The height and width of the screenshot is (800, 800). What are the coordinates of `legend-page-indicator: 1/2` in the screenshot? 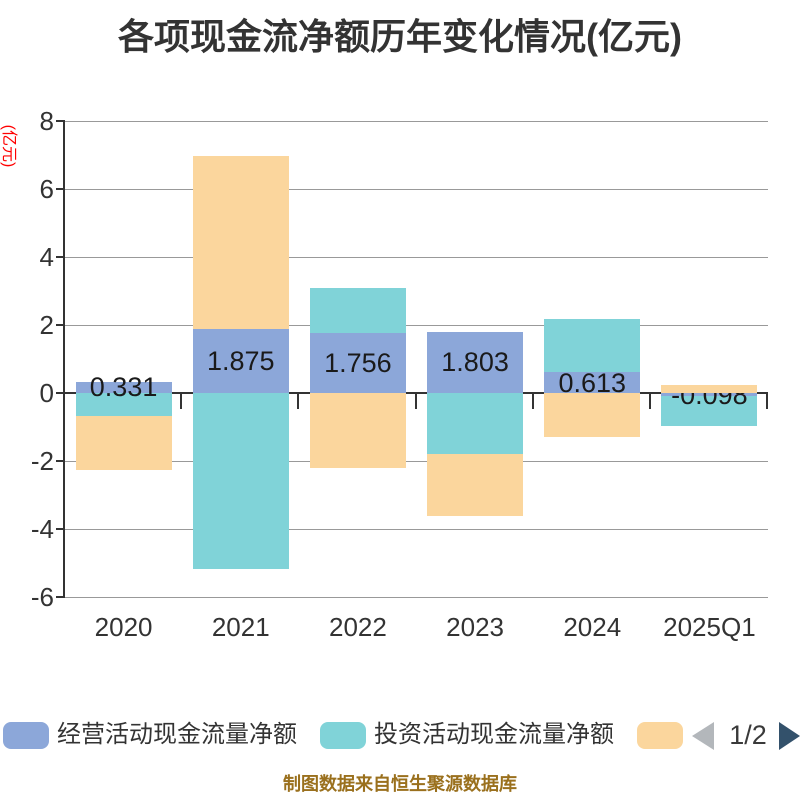 It's located at (748, 735).